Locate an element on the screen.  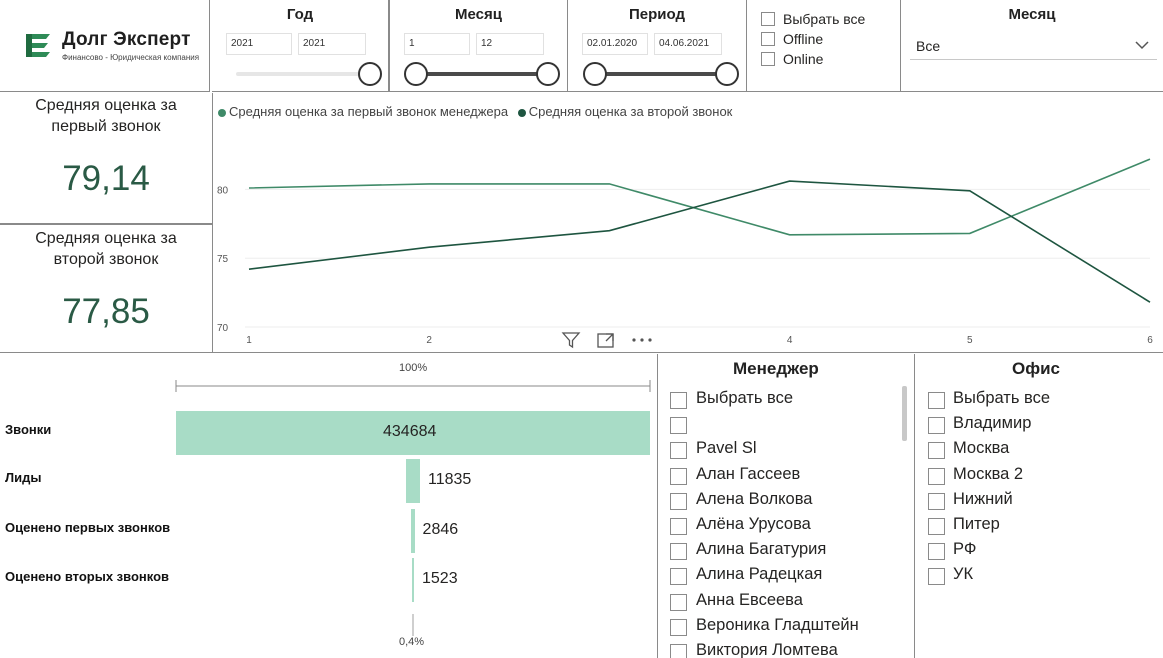
month-dropdown-slicer: Месяц is located at coordinates (1032, 46).